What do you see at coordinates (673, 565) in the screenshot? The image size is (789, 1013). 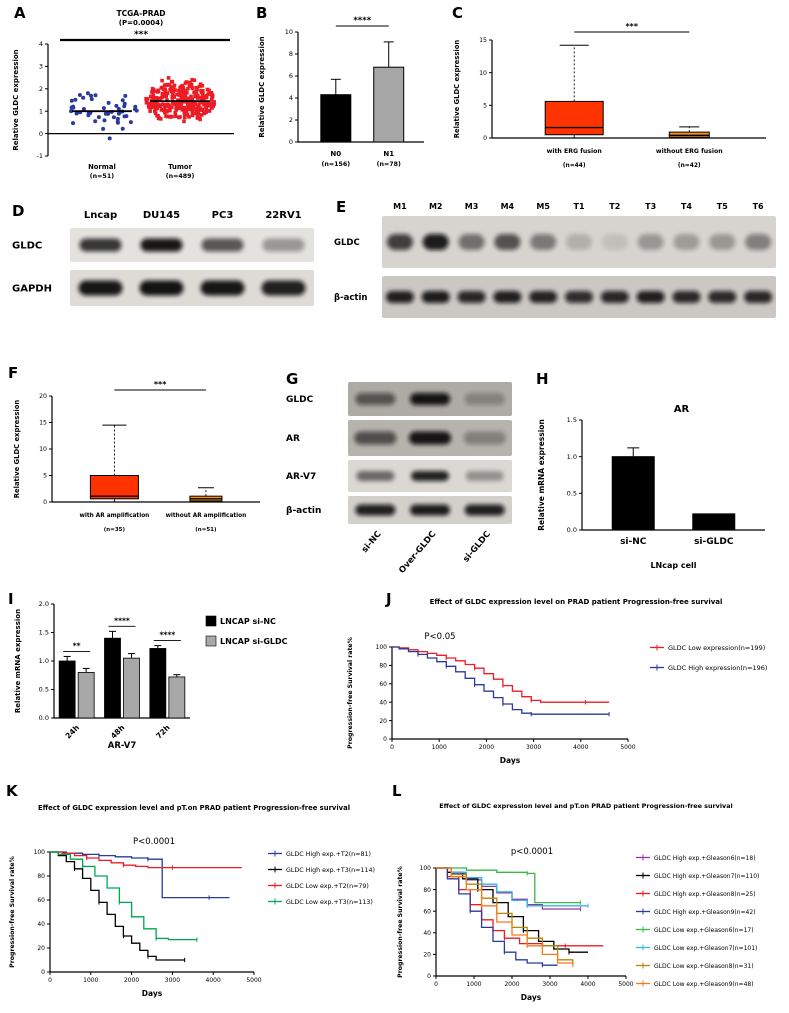 I see `svg-text: LNcap cell` at bounding box center [673, 565].